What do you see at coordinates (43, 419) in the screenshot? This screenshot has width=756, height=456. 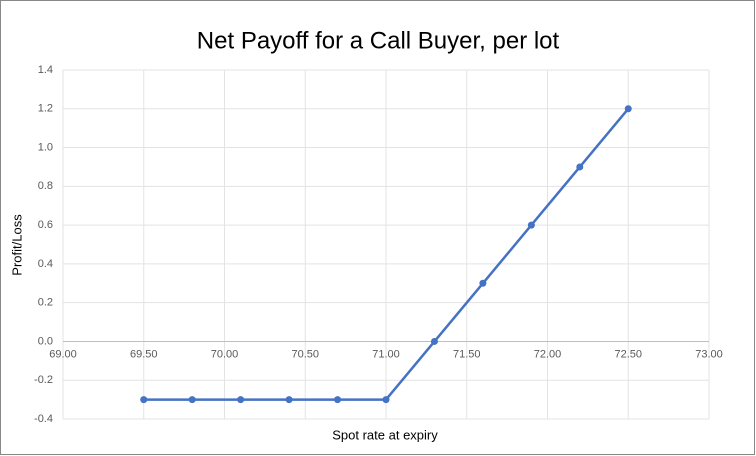 I see `y-tick-label: -0.4` at bounding box center [43, 419].